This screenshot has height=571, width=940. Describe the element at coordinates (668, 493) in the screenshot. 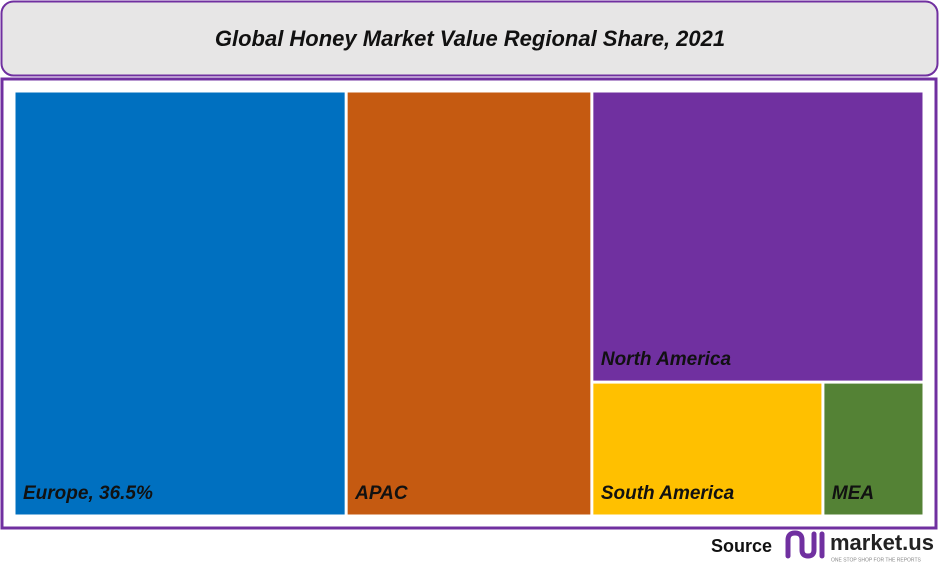

I see `cell-label: South America` at that location.